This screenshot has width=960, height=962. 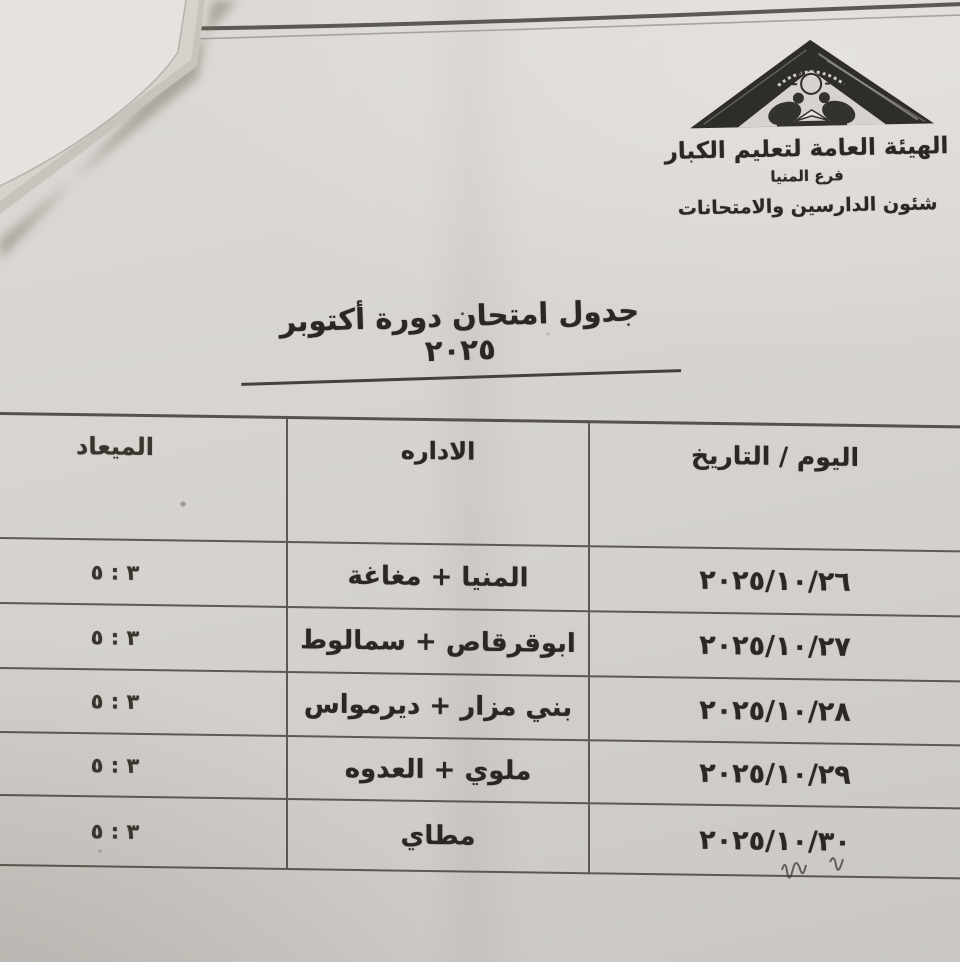 What do you see at coordinates (438, 483) in the screenshot?
I see `column-header-admin: الاداره` at bounding box center [438, 483].